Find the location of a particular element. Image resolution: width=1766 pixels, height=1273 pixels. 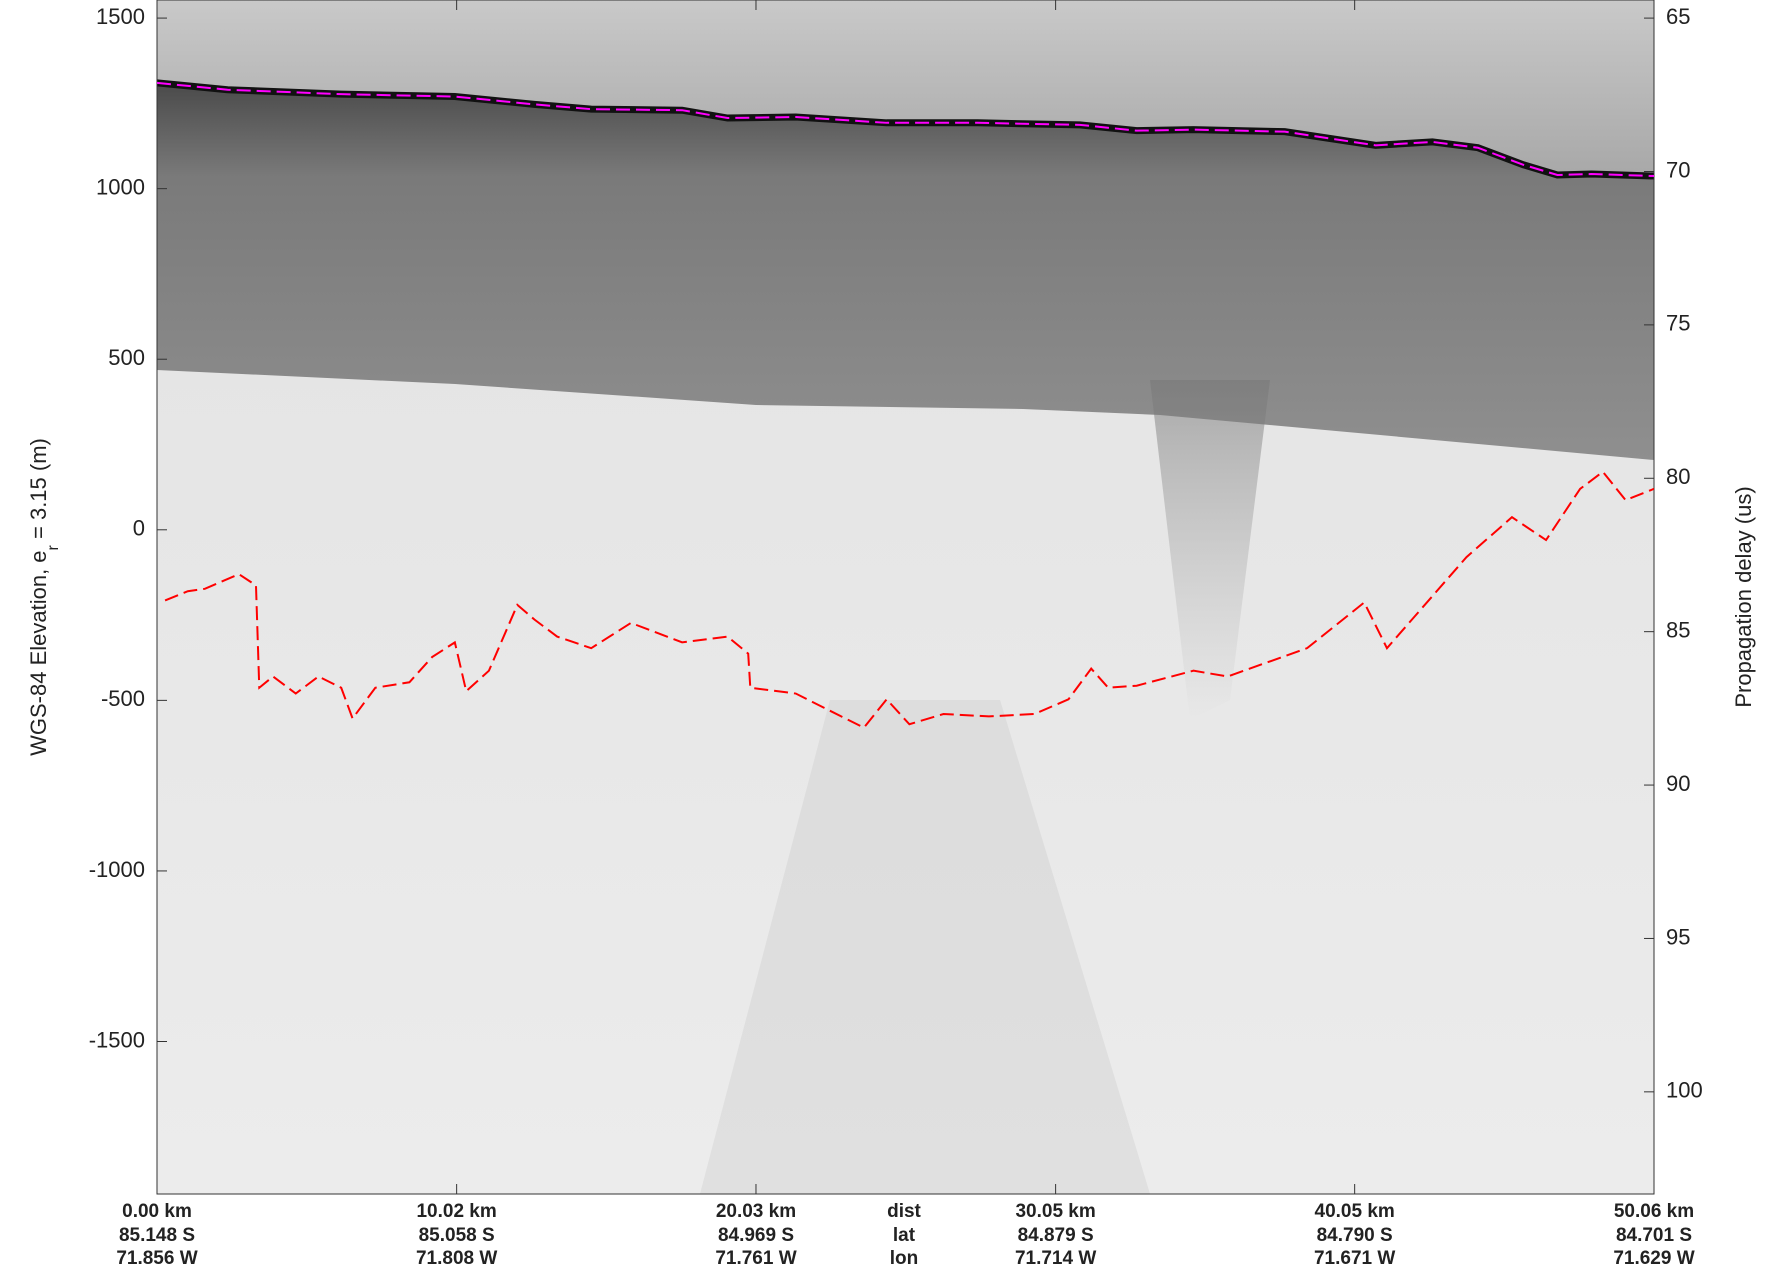

y-tick-label: -1500 is located at coordinates (117, 1039).